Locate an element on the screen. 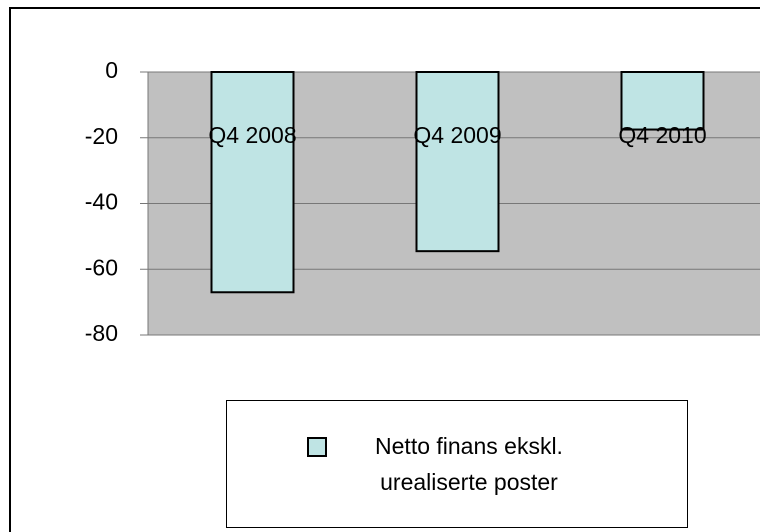  y-tick-label: -60 is located at coordinates (101, 267).